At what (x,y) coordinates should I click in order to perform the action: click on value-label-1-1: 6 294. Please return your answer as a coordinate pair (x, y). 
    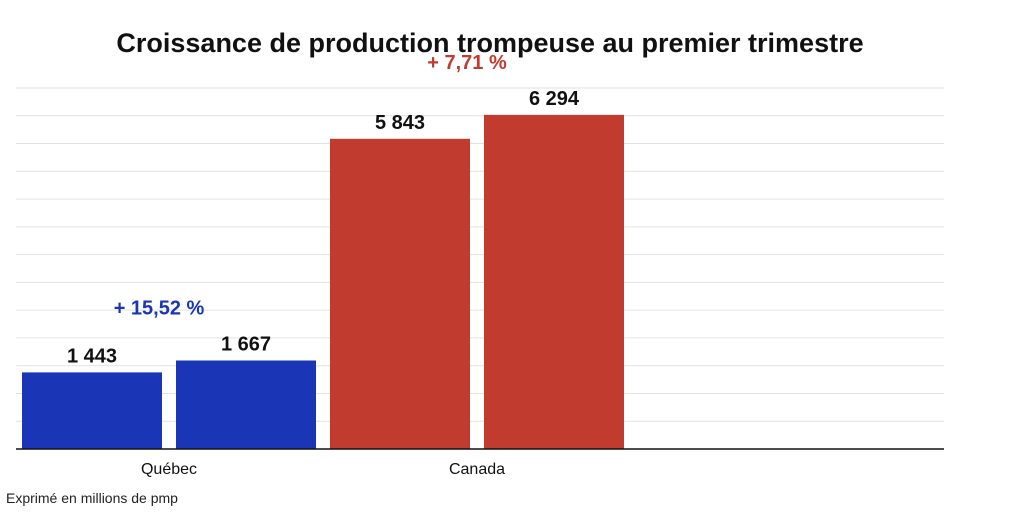
    Looking at the image, I should click on (554, 99).